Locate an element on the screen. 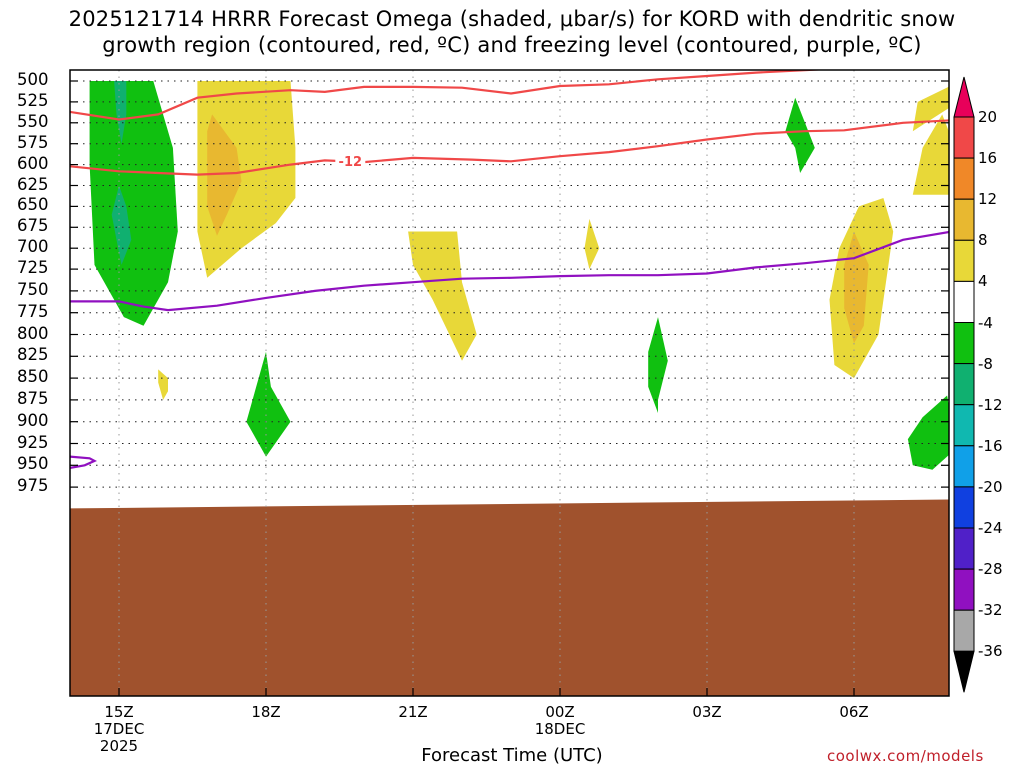 The image size is (1024, 768). colorbar-label: 16 is located at coordinates (988, 158).